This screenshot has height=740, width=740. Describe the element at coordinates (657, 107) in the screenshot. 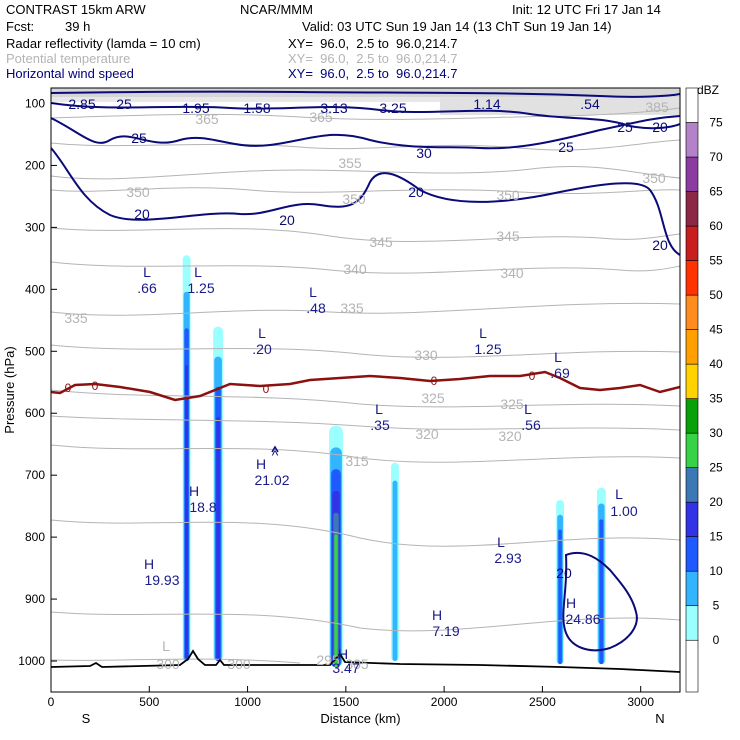

I see `svg-text: 385` at that location.